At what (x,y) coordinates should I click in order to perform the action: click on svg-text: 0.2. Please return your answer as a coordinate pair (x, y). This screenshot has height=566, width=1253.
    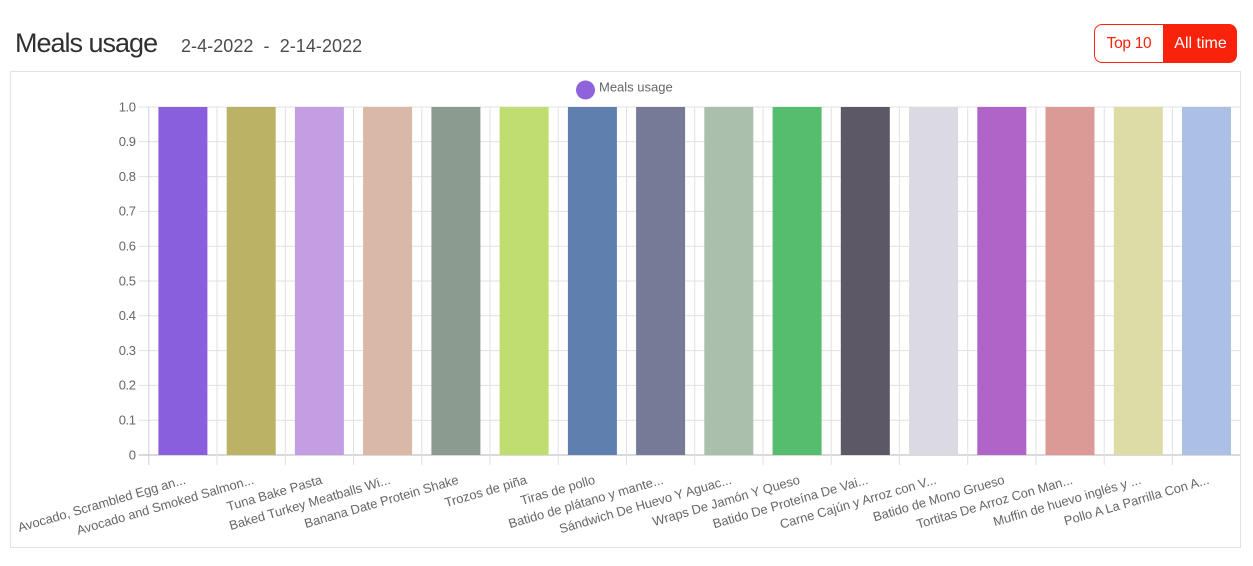
    Looking at the image, I should click on (127, 385).